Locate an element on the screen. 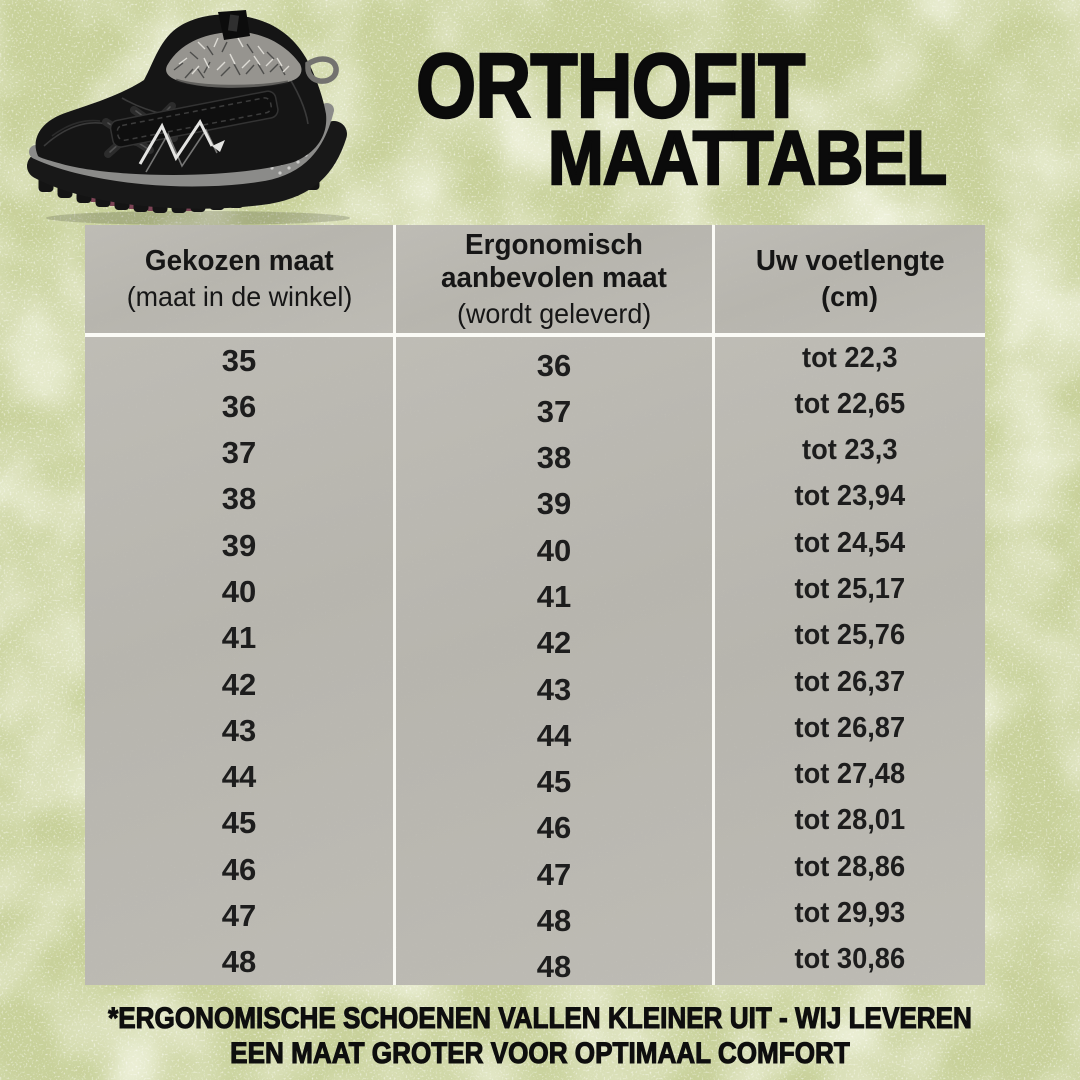 Image resolution: width=1080 pixels, height=1080 pixels. tongue-label is located at coordinates (233, 23).